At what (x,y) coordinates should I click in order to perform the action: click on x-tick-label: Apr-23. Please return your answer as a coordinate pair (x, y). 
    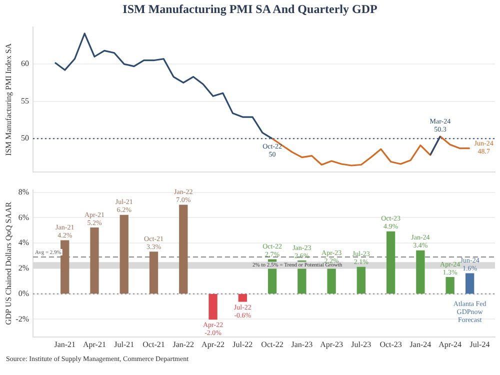
    Looking at the image, I should click on (332, 344).